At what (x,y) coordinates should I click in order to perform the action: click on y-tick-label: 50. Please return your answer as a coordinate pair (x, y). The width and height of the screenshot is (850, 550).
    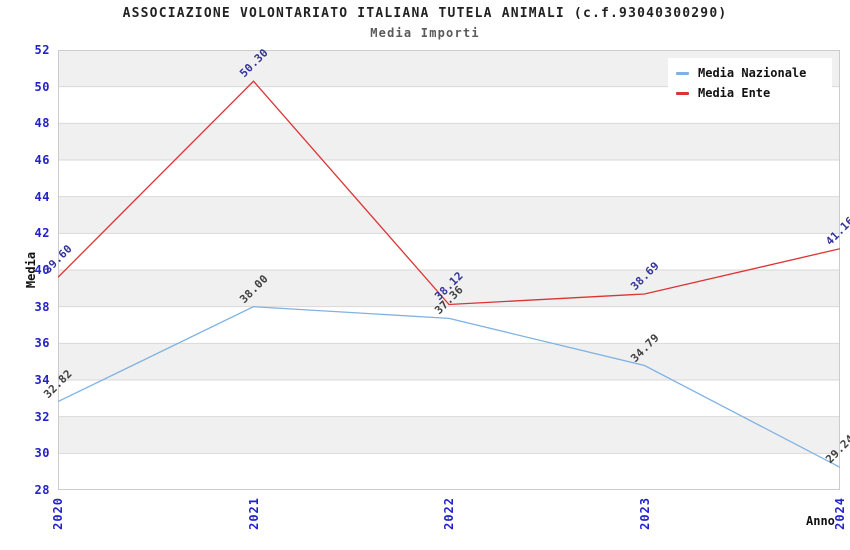
    Looking at the image, I should click on (42, 86).